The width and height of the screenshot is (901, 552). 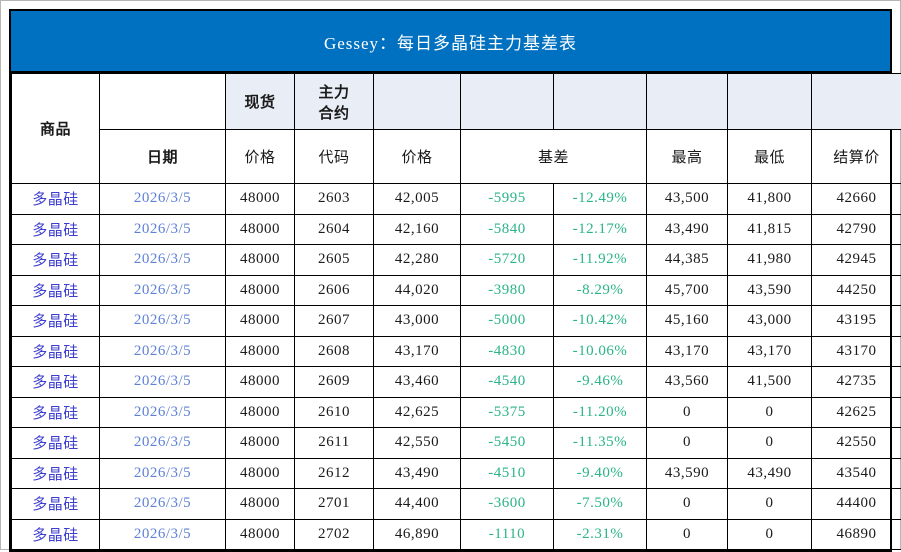 I want to click on cell-settlement: 44400, so click(x=856, y=504).